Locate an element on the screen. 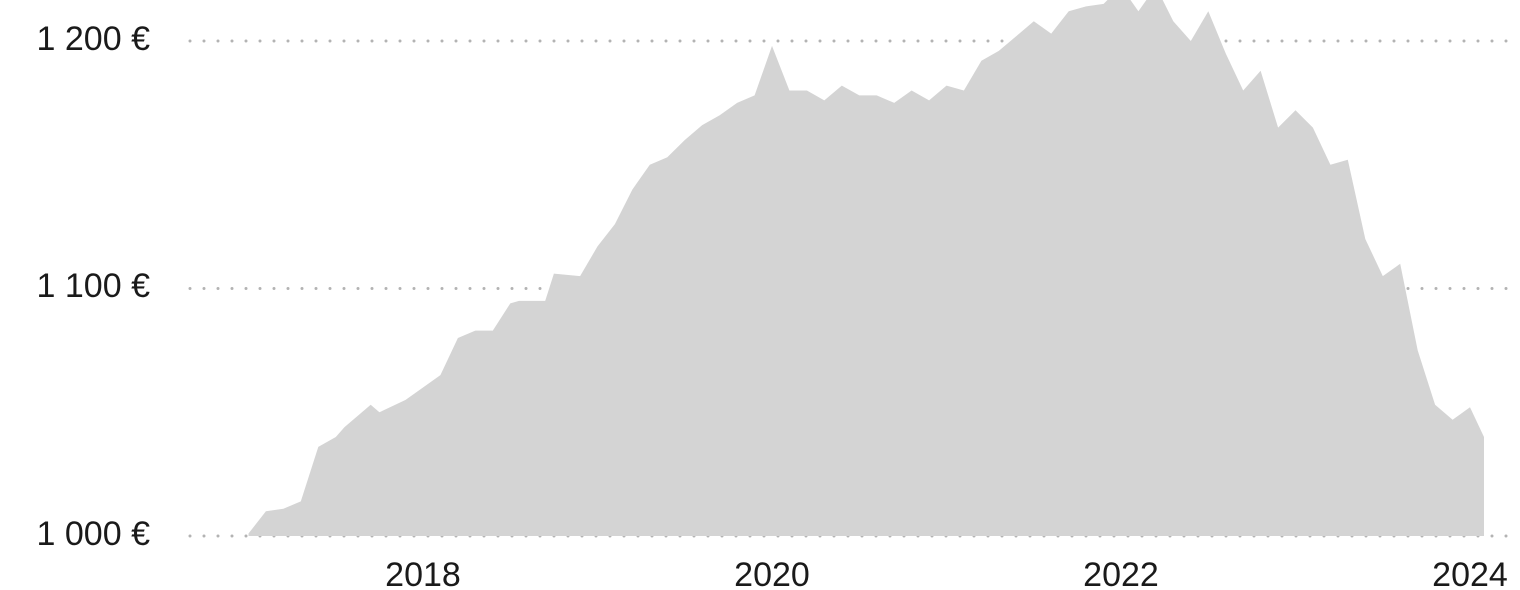 The height and width of the screenshot is (590, 1520). y-tick-label-1000: 1 000 € is located at coordinates (94, 534).